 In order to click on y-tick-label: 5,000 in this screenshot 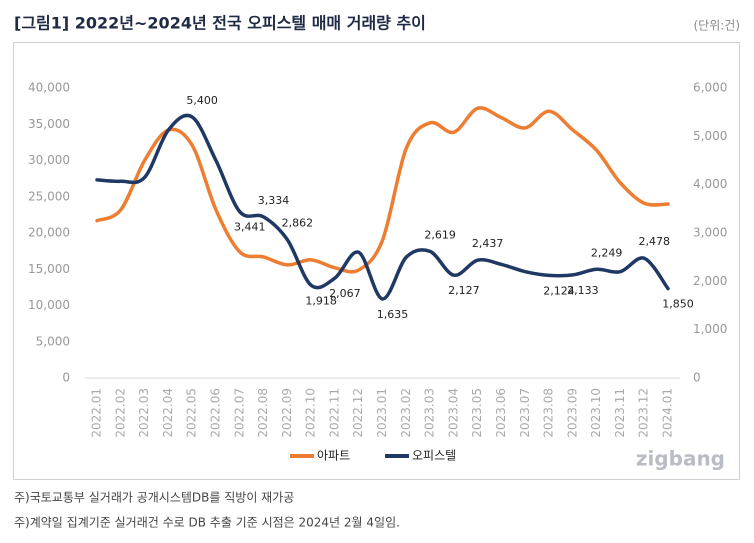, I will do `click(53, 341)`.